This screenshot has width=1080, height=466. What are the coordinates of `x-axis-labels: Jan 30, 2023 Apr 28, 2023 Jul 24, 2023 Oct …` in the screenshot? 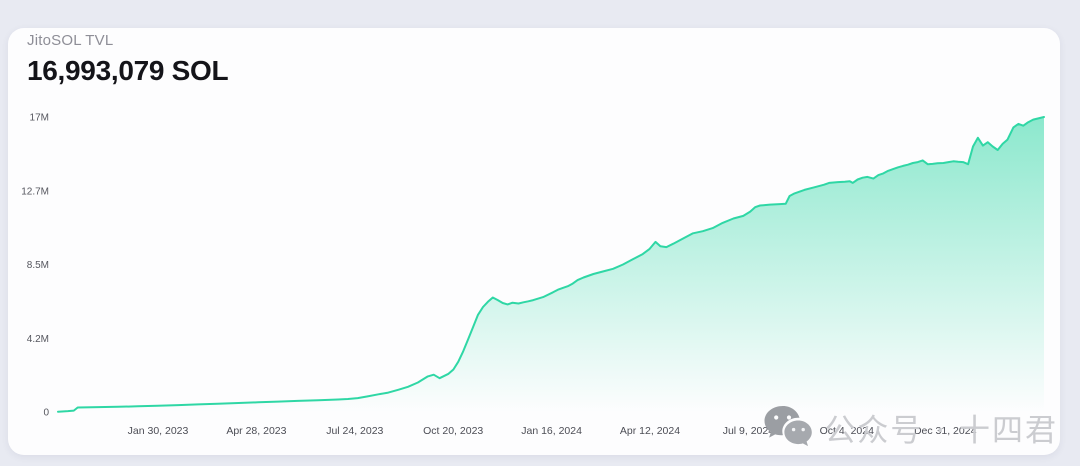 It's located at (552, 431).